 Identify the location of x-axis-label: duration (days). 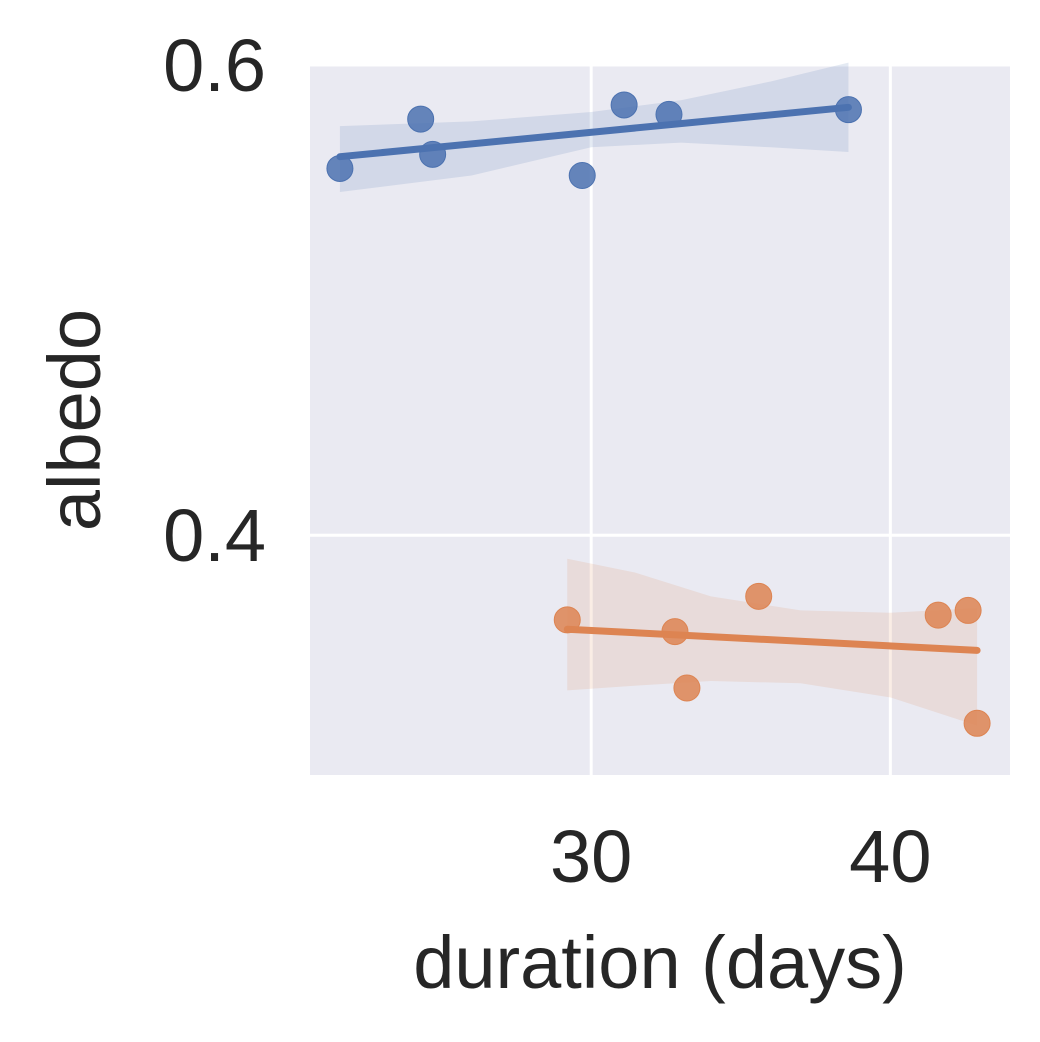
(660, 962).